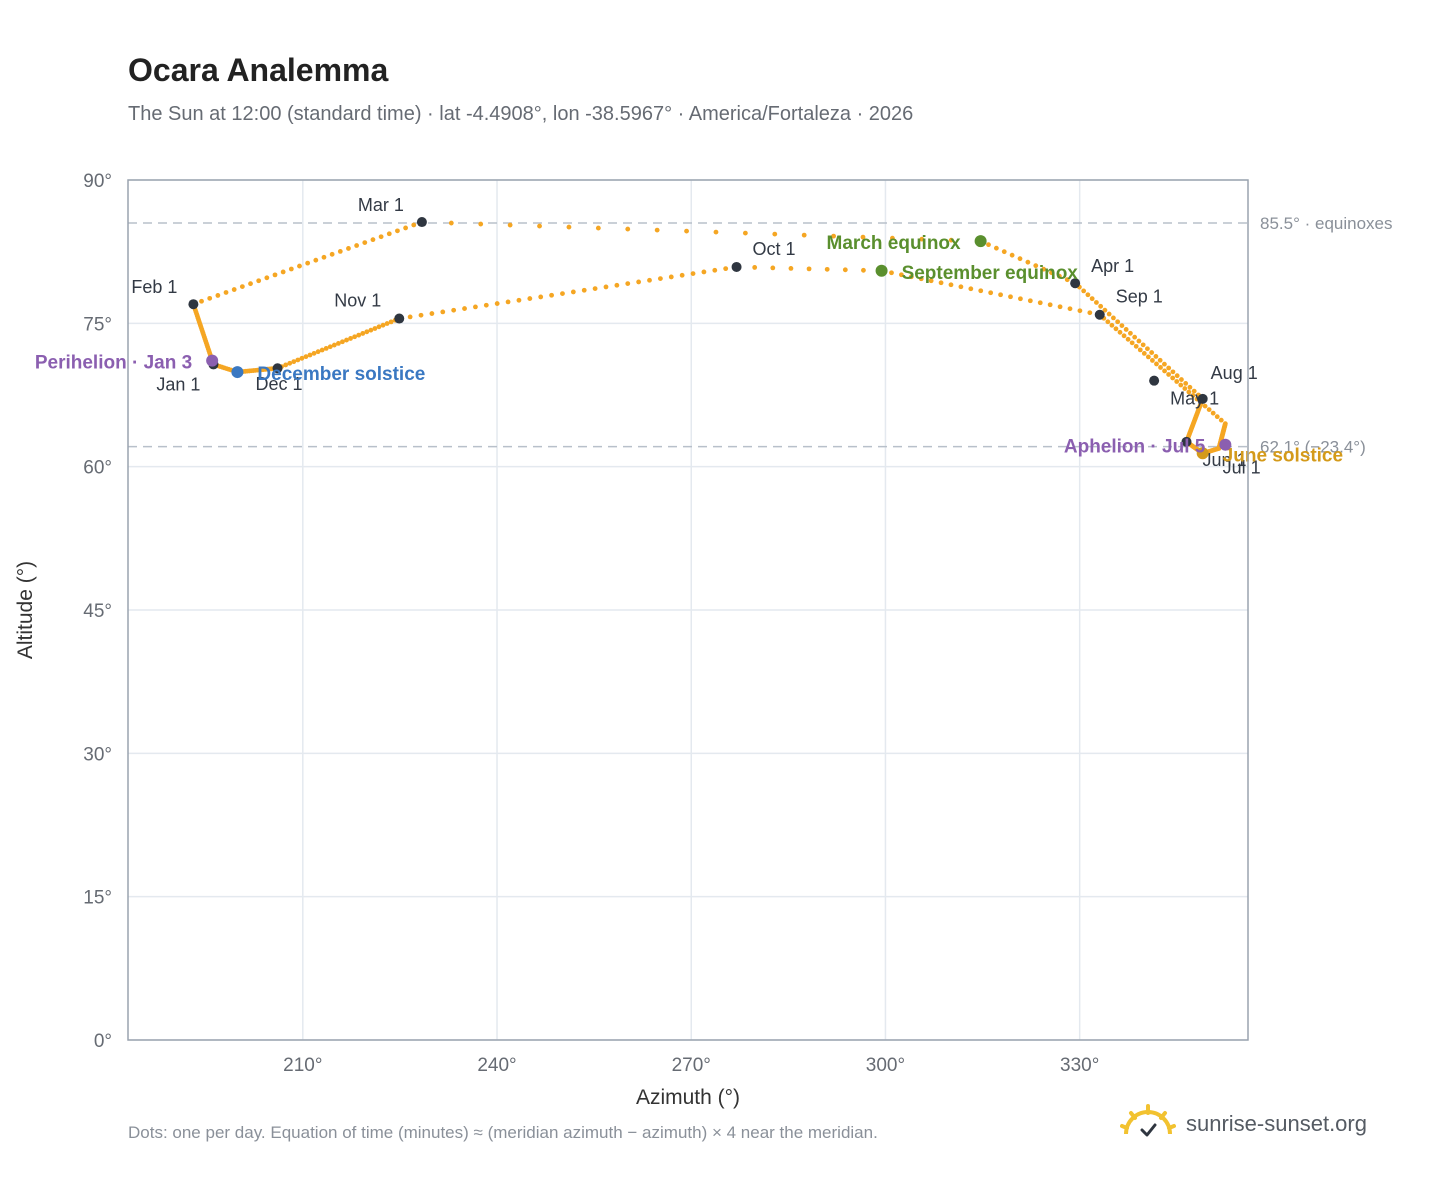 Image resolution: width=1448 pixels, height=1188 pixels. What do you see at coordinates (774, 249) in the screenshot?
I see `month-marker-label: Oct 1` at bounding box center [774, 249].